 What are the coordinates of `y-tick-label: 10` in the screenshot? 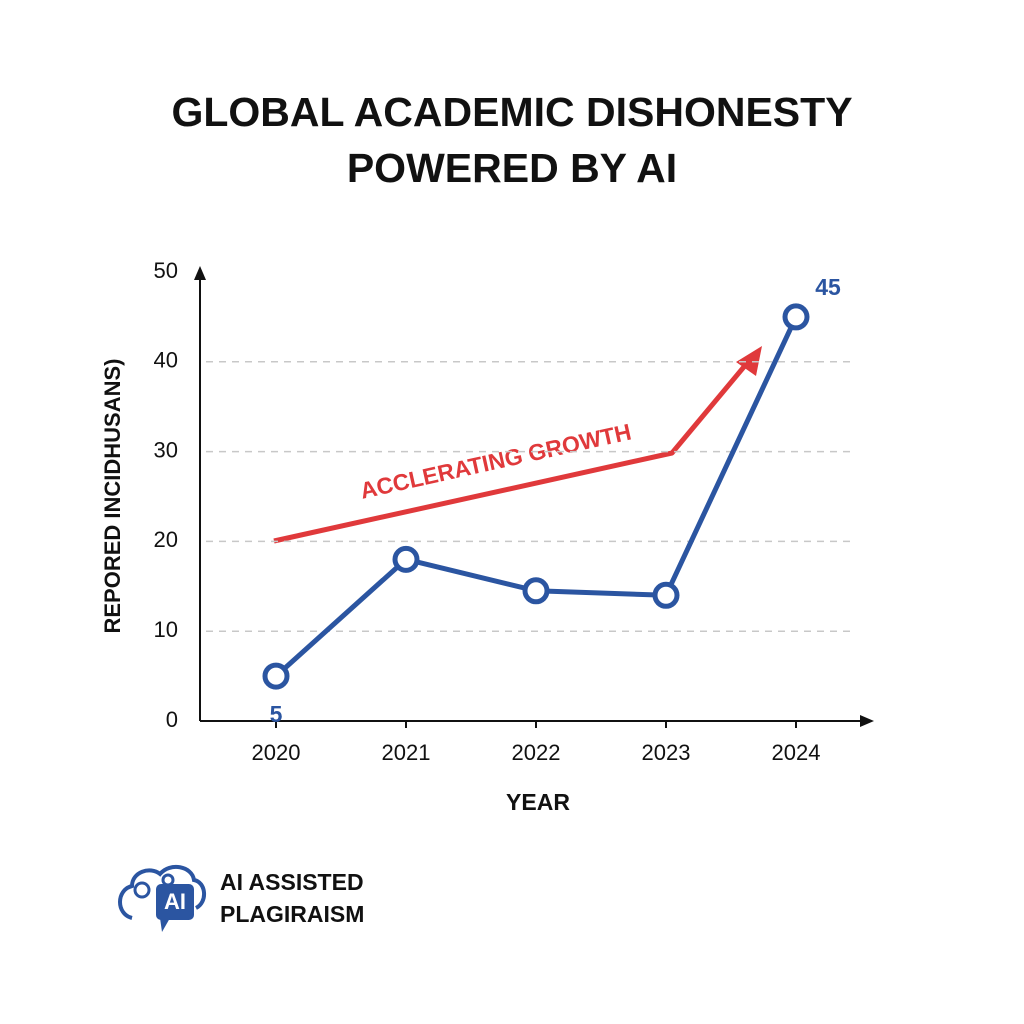 It's located at (166, 629).